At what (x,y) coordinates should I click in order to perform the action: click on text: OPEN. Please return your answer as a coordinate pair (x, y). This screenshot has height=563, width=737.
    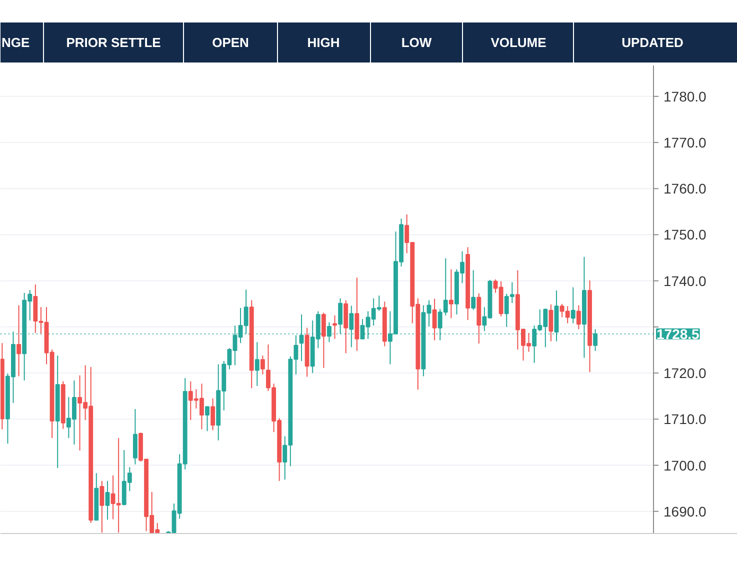
    Looking at the image, I should click on (230, 42).